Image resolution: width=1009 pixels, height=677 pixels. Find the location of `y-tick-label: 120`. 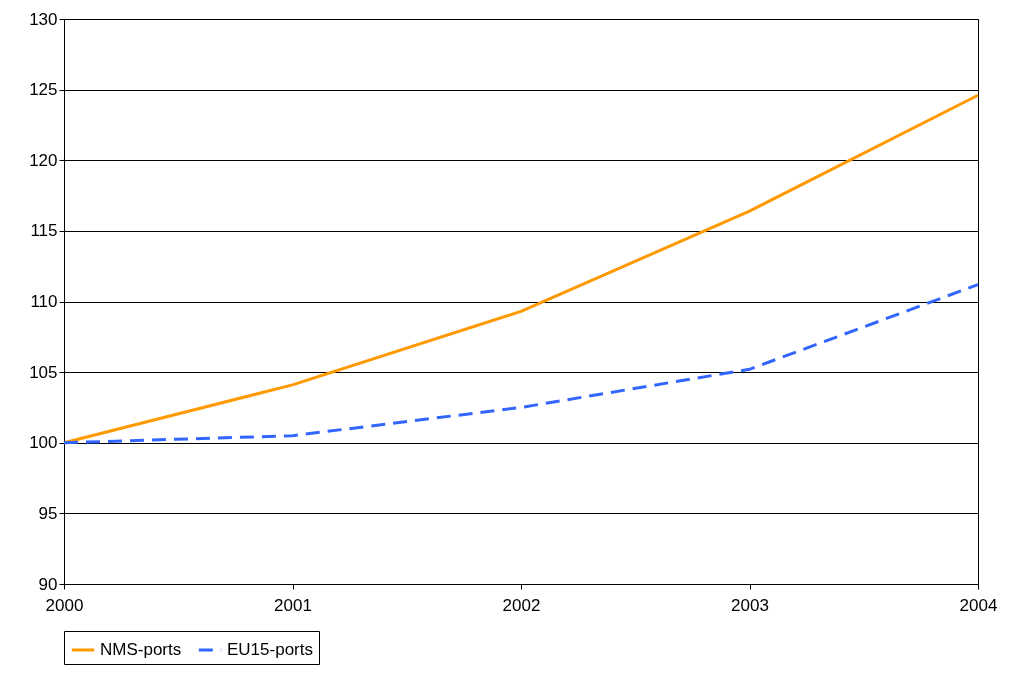

y-tick-label: 120 is located at coordinates (43, 160).